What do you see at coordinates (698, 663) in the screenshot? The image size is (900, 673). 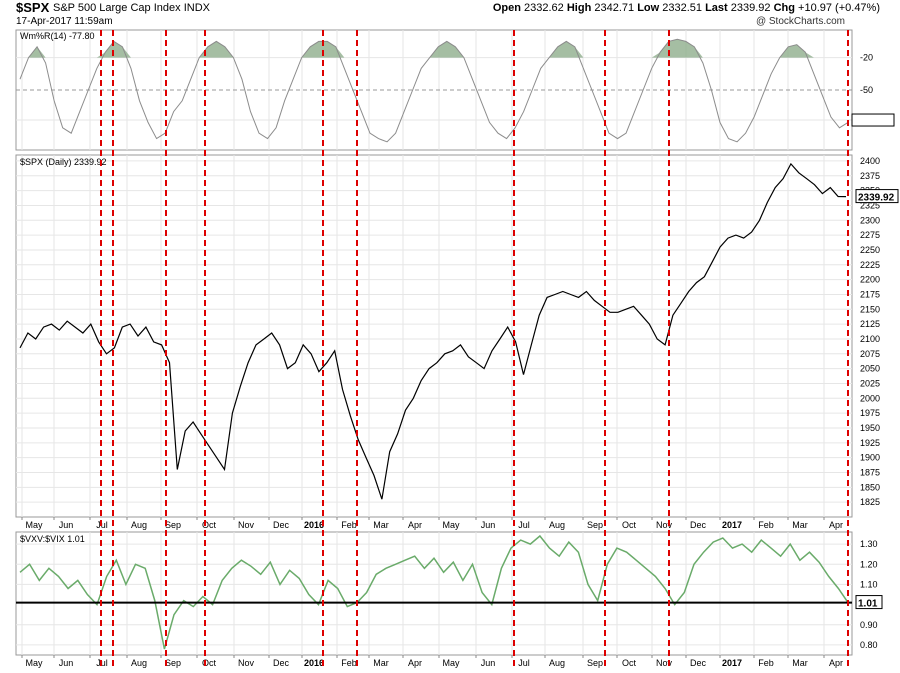 I see `axis-bottom-tick-19: Dec` at bounding box center [698, 663].